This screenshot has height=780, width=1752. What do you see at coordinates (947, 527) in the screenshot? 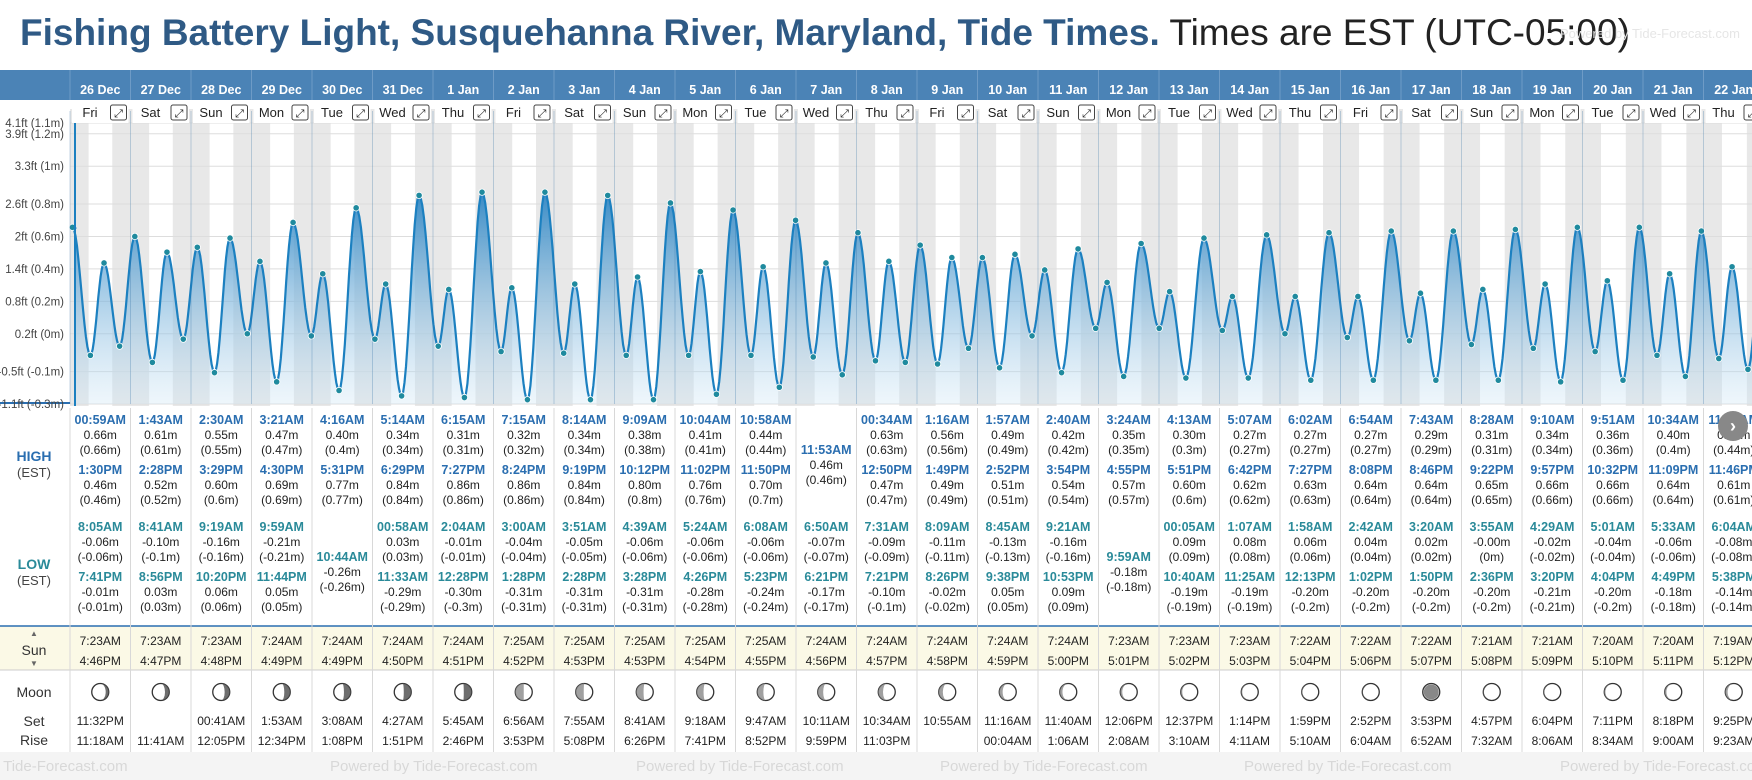
I see `low-tide-time: 8:09AM` at bounding box center [947, 527].